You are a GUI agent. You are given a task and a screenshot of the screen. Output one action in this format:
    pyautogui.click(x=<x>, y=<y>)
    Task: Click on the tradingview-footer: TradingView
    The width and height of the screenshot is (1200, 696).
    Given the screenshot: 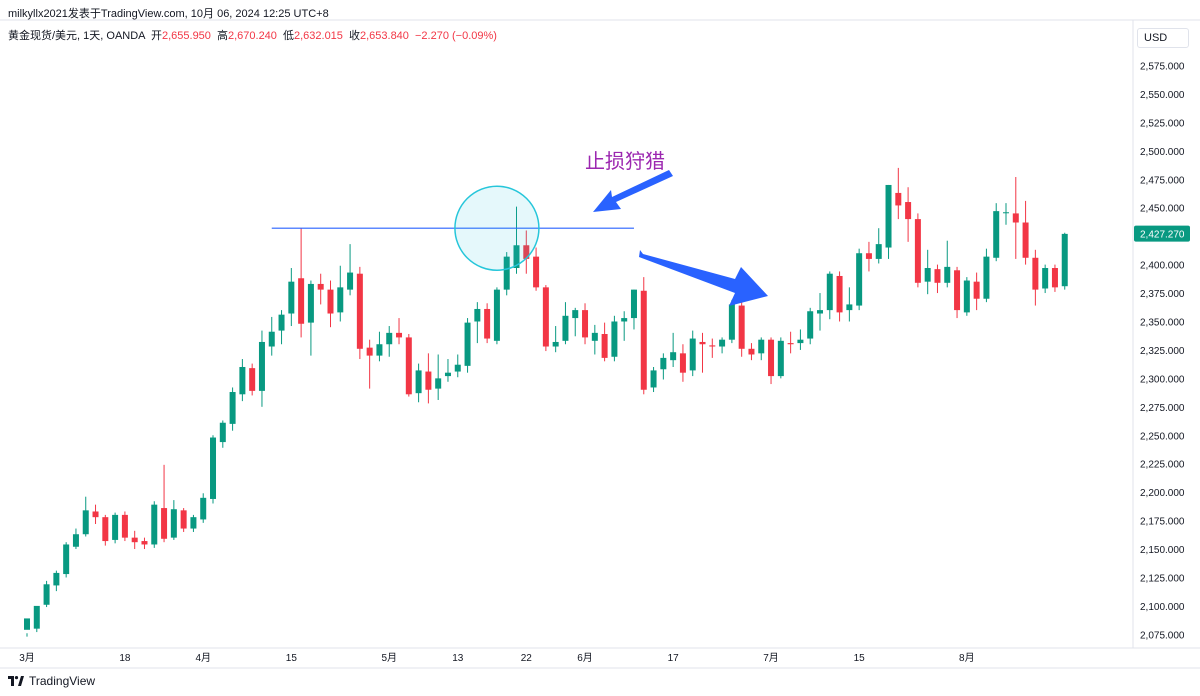 What is the action you would take?
    pyautogui.click(x=51, y=681)
    